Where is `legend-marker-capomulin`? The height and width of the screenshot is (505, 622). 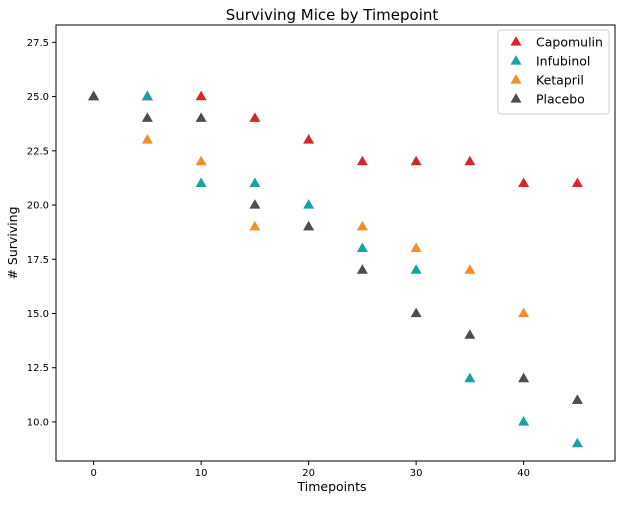 legend-marker-capomulin is located at coordinates (516, 41).